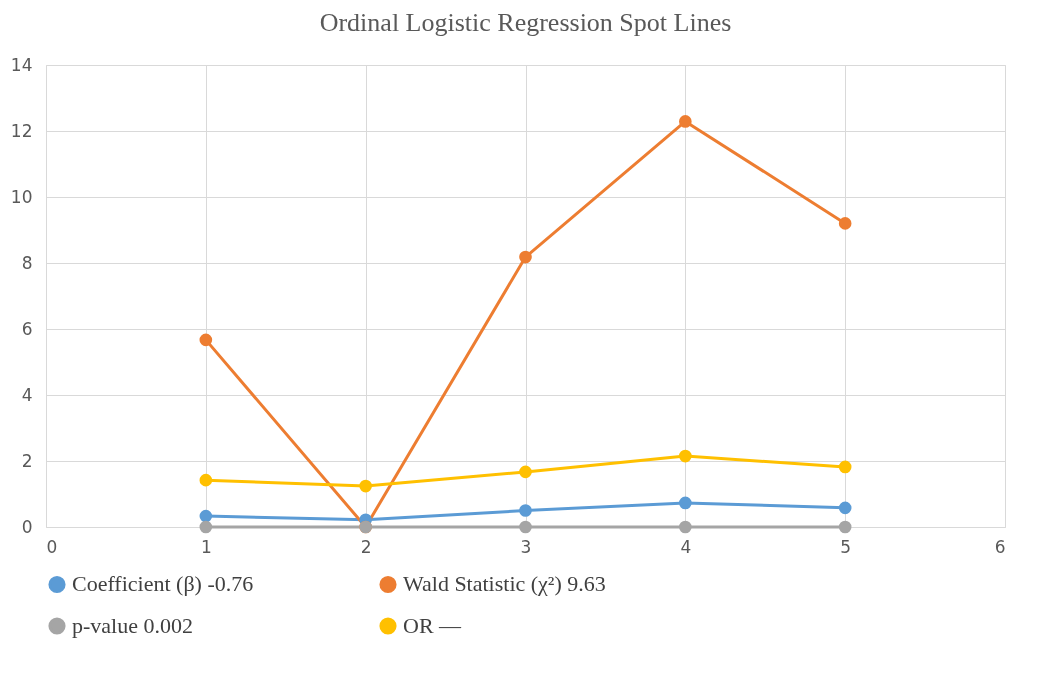 The width and height of the screenshot is (1062, 682). What do you see at coordinates (206, 546) in the screenshot?
I see `x-tick-label: 1` at bounding box center [206, 546].